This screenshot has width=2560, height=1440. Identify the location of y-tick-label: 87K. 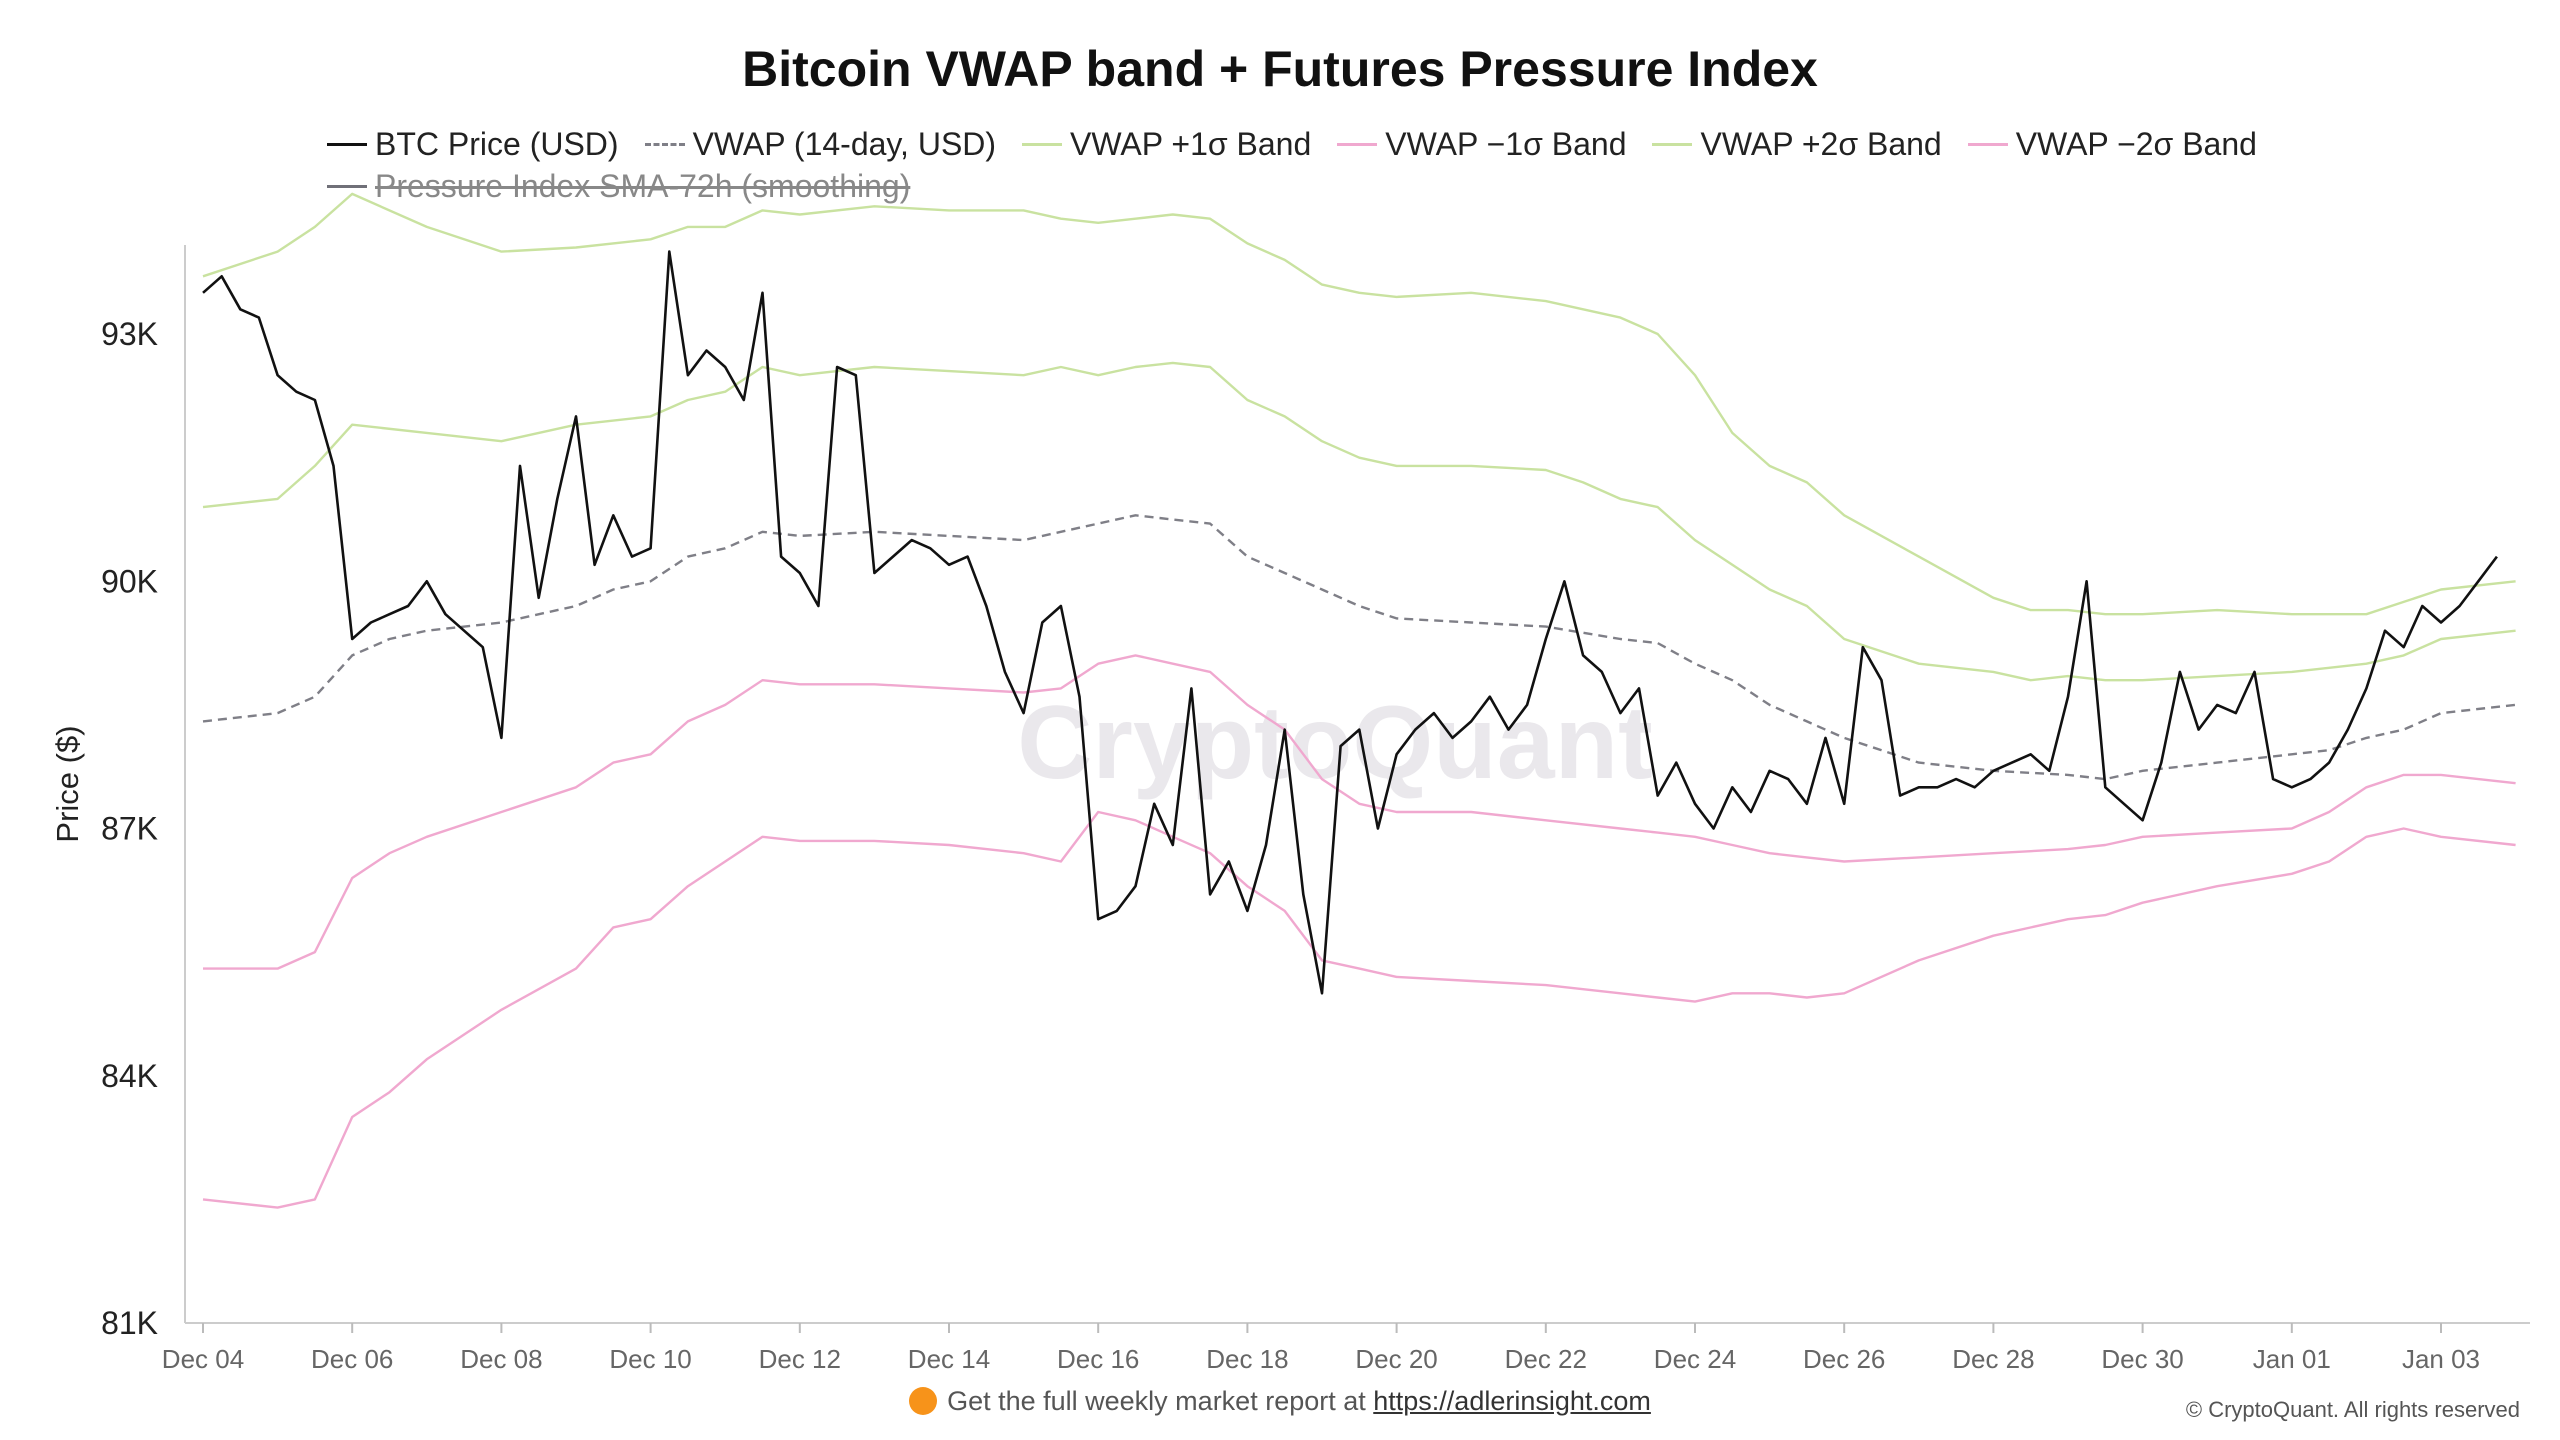
(129, 829).